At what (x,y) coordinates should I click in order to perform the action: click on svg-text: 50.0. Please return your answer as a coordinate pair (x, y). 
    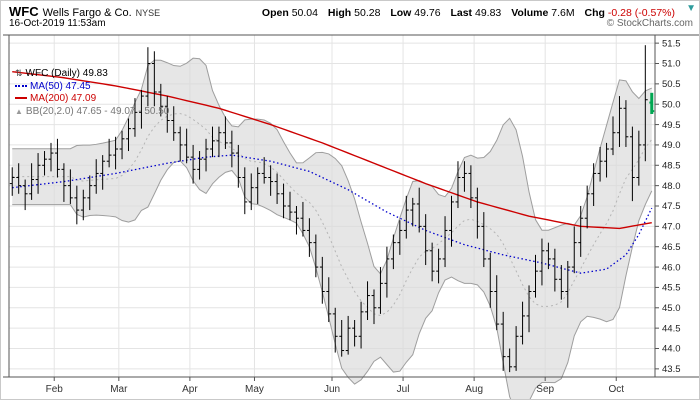
    Looking at the image, I should click on (671, 104).